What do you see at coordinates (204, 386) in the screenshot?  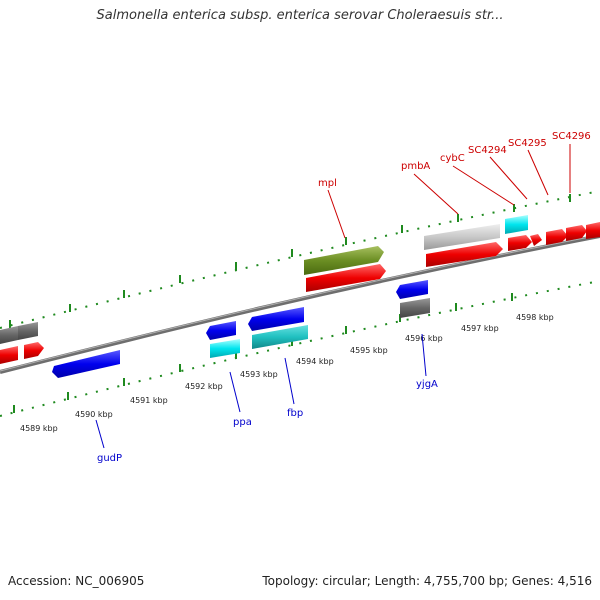 I see `kbp-label: 4592 kbp` at bounding box center [204, 386].